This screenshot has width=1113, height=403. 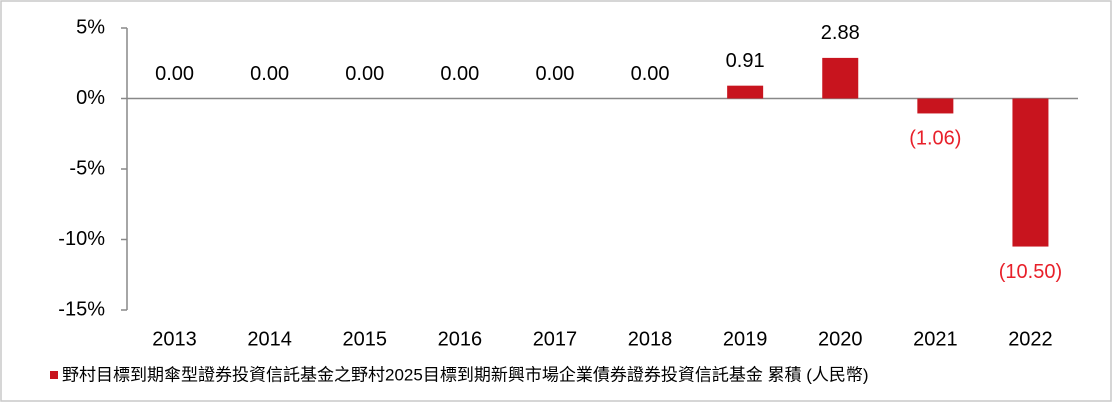 What do you see at coordinates (840, 33) in the screenshot?
I see `value-label: 2.88` at bounding box center [840, 33].